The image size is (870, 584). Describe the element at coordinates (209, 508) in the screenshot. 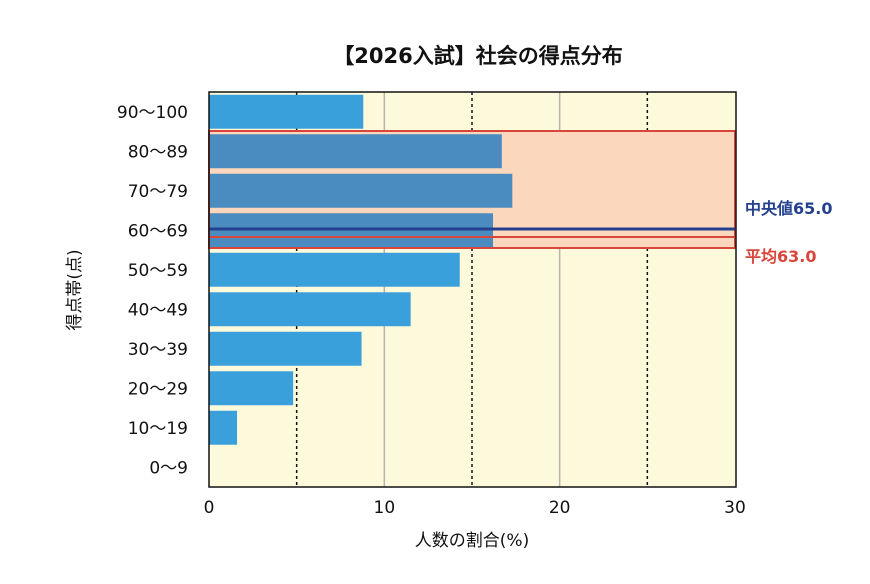

I see `x-tick-label: 0` at that location.